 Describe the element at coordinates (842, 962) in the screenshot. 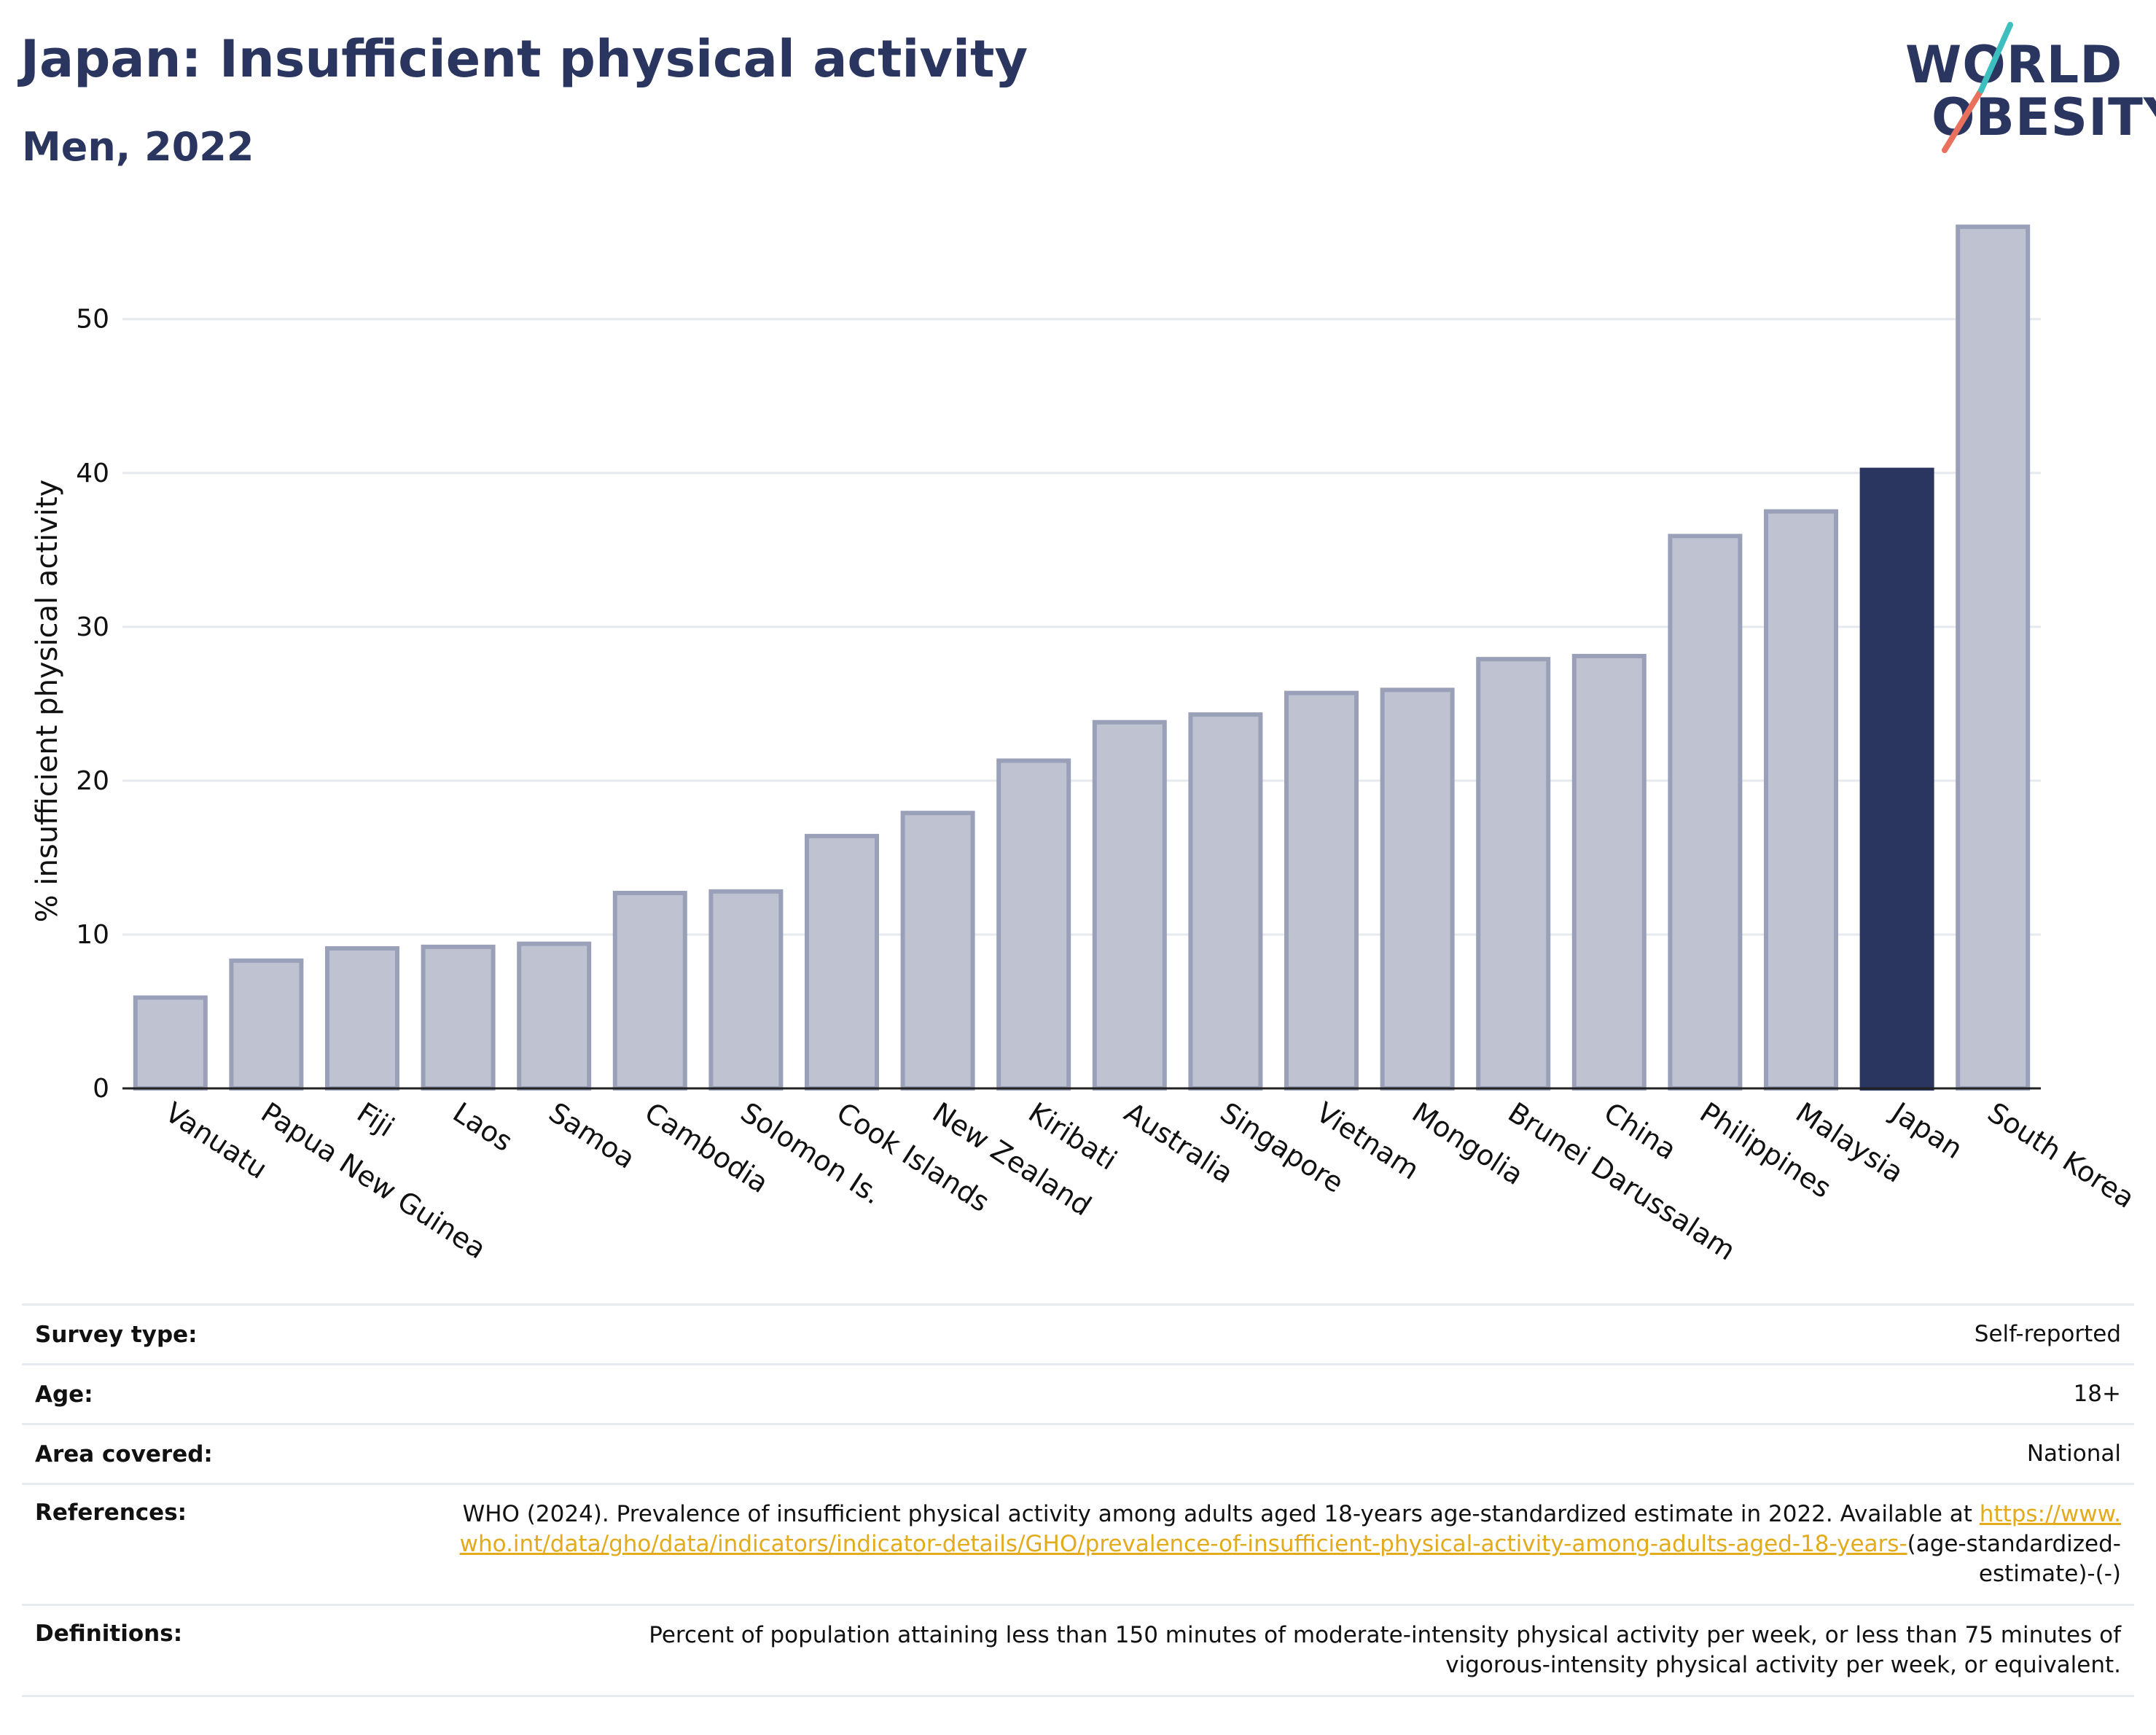

I see `bar-cook-islands` at that location.